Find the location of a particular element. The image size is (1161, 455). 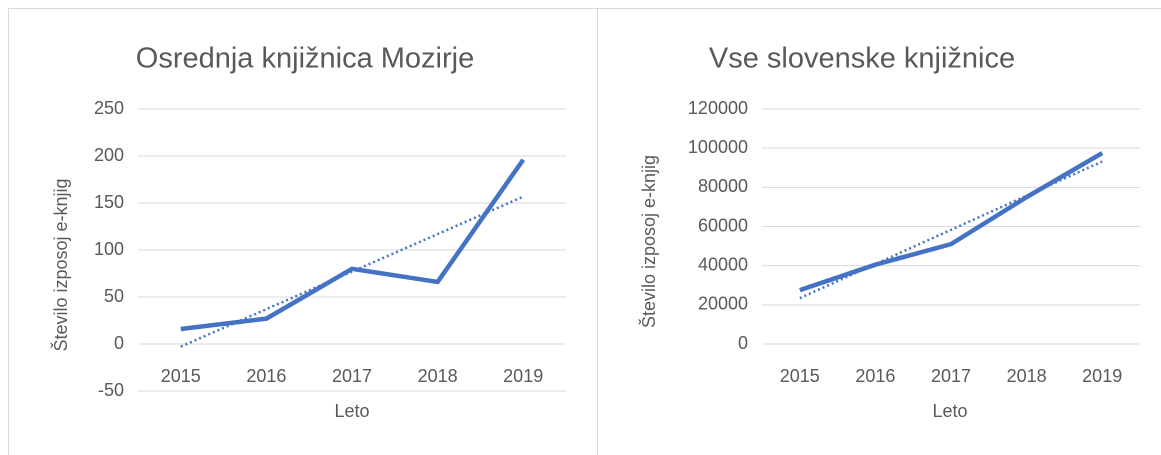

y-tick-label: 100 is located at coordinates (109, 249).